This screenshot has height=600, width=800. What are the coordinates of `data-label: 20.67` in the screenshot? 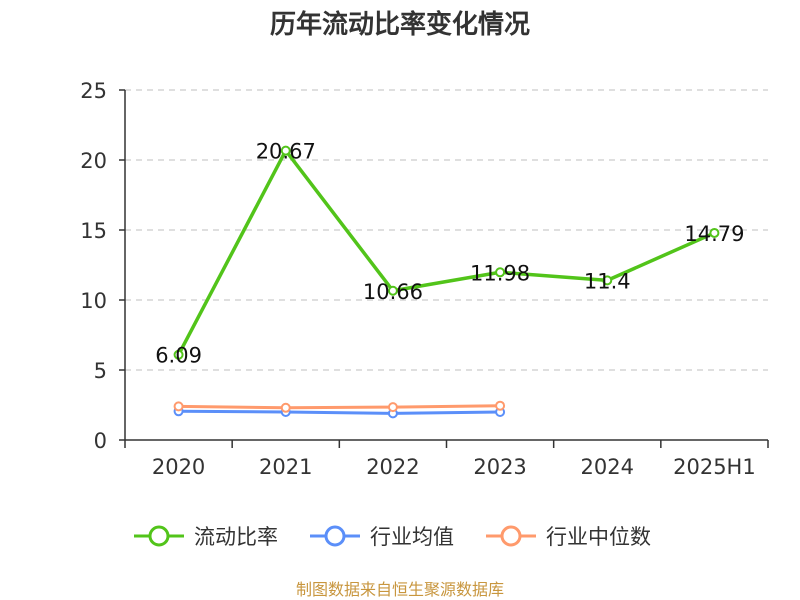 It's located at (286, 152).